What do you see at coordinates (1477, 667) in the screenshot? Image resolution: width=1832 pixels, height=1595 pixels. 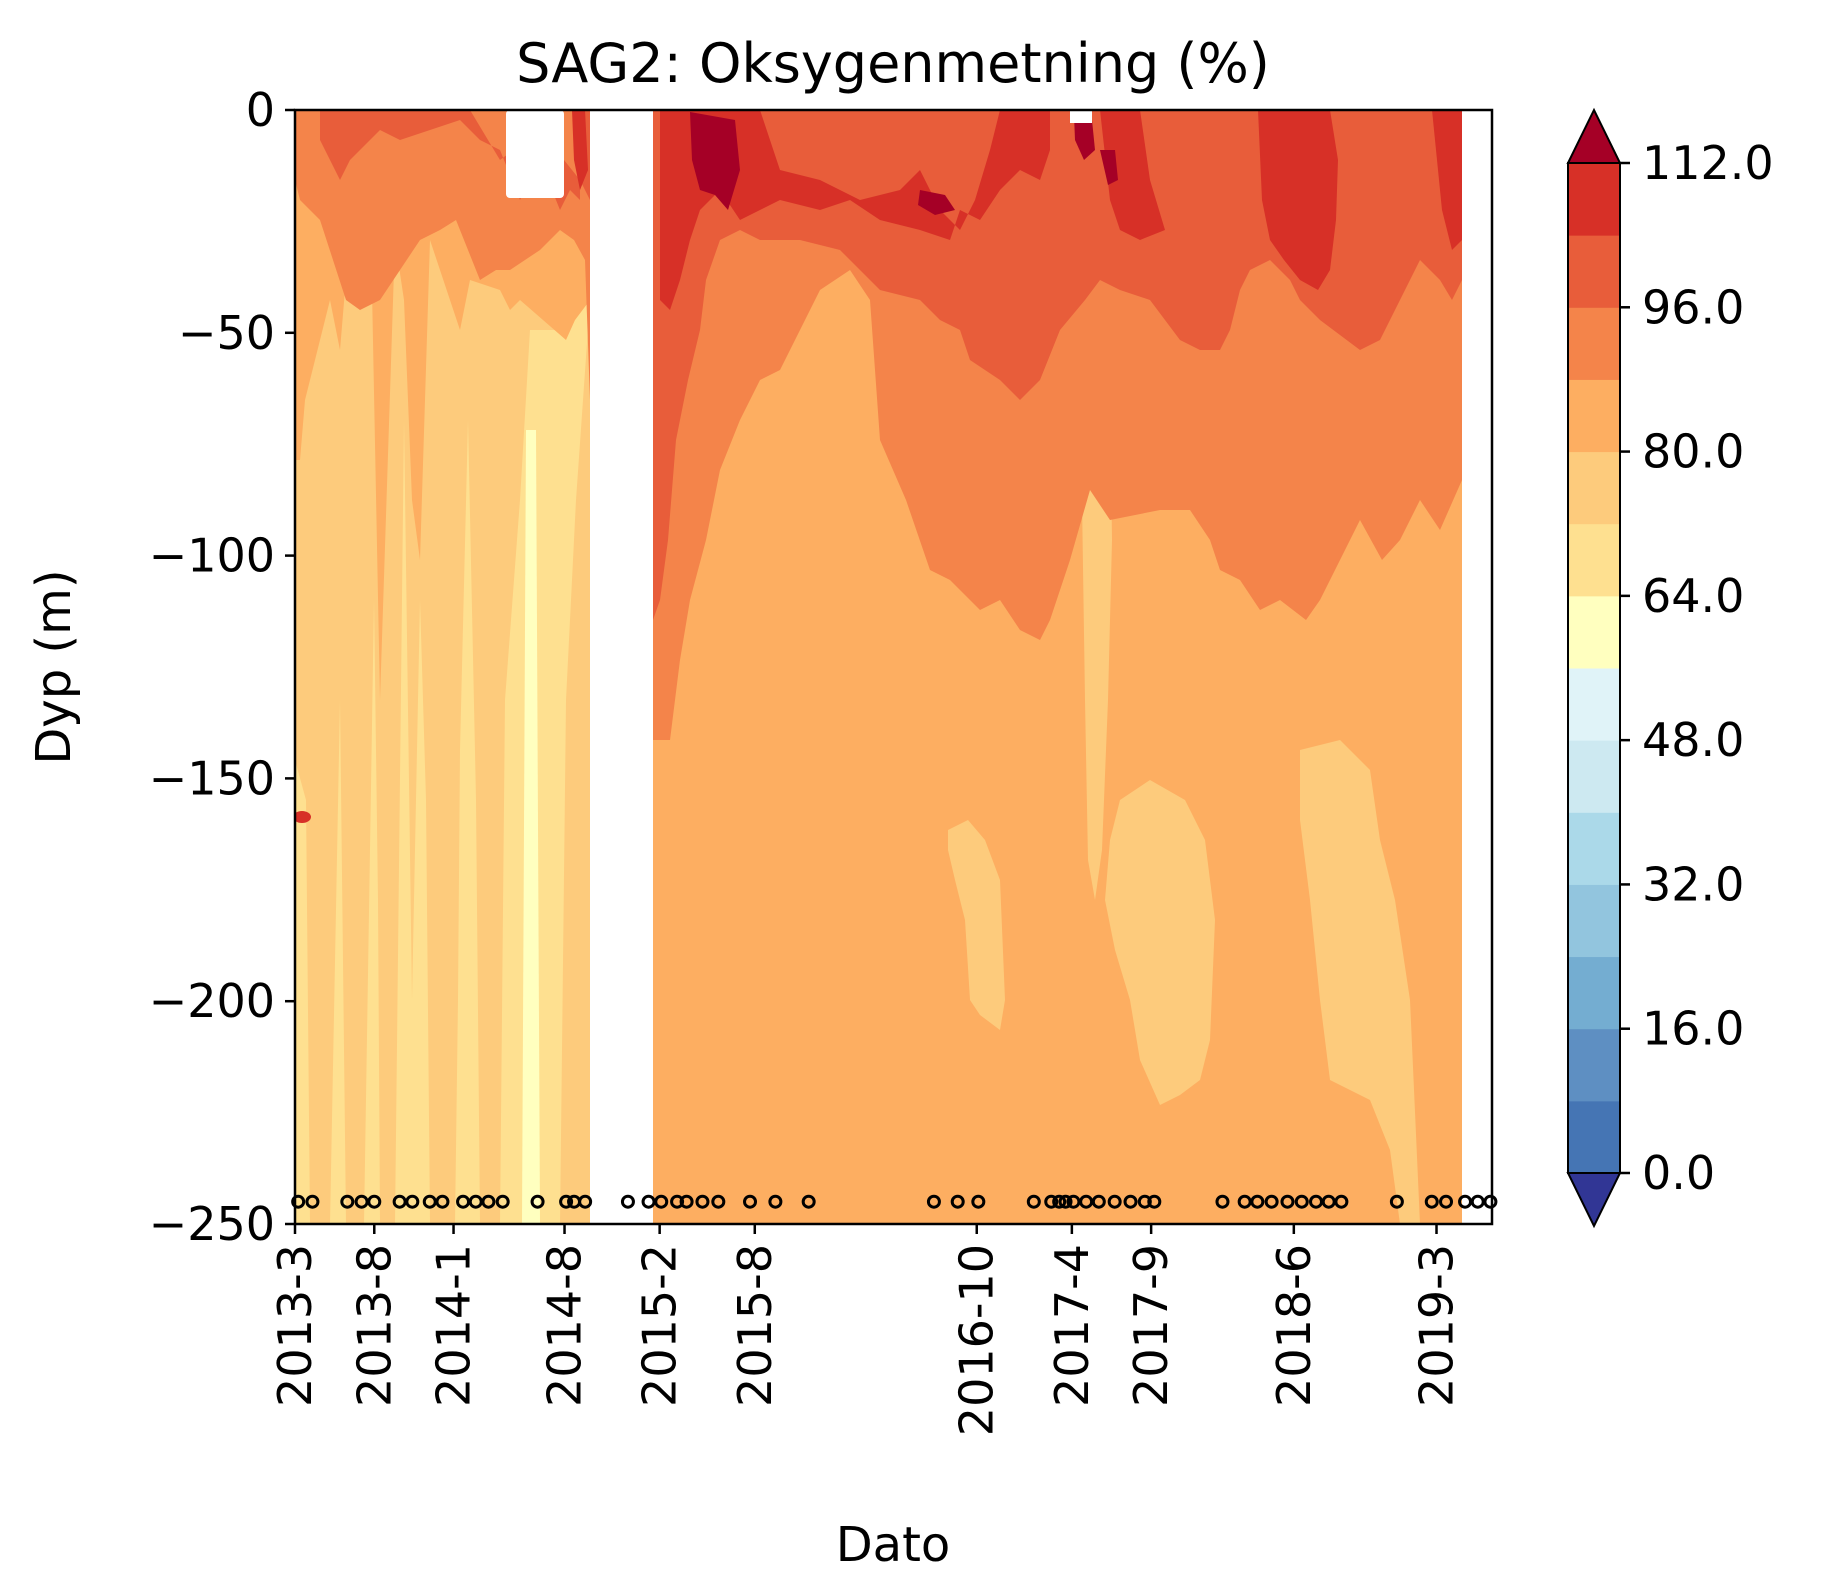 I see `data-gap-2019` at bounding box center [1477, 667].